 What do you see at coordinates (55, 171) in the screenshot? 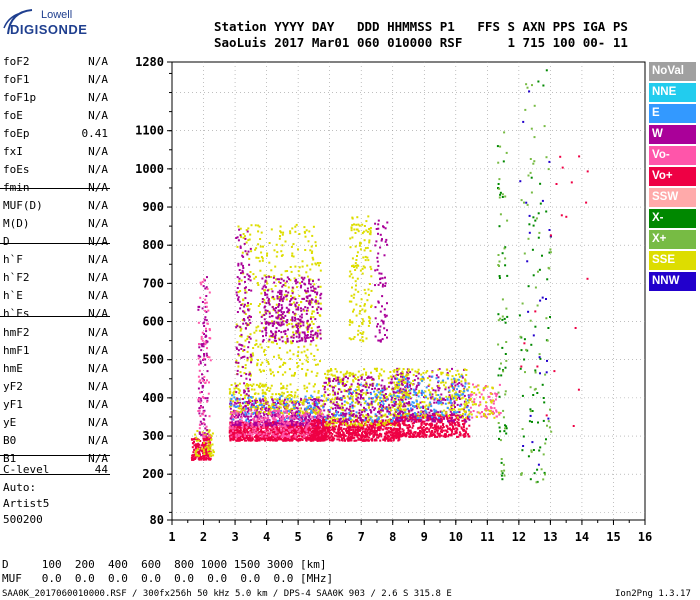
I see `param-row-foes: foEs N/A` at bounding box center [55, 171].